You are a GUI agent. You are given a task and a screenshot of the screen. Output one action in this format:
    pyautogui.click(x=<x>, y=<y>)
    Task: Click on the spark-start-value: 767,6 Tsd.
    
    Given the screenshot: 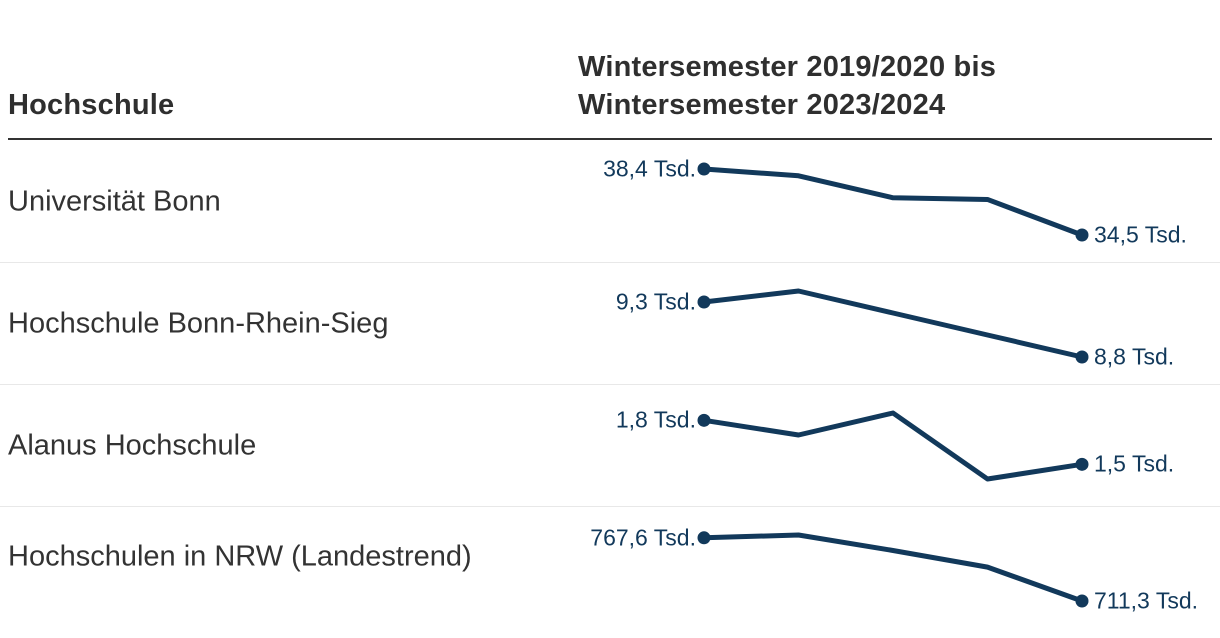 What is the action you would take?
    pyautogui.click(x=643, y=537)
    